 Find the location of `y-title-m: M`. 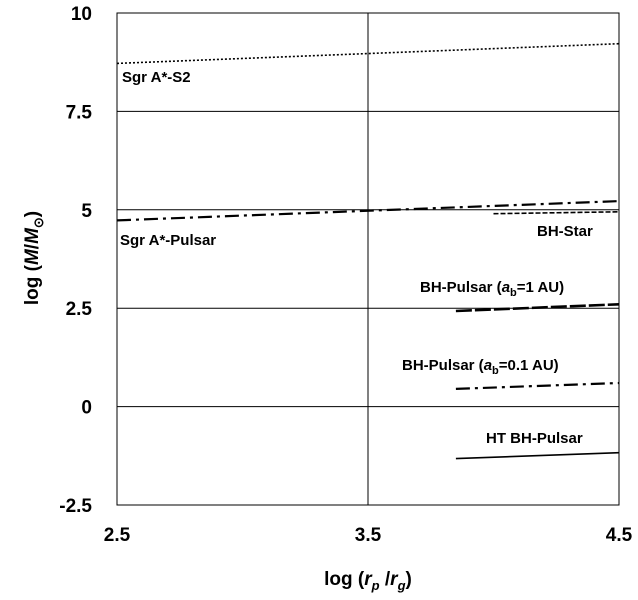

y-title-m: M is located at coordinates (32, 256).